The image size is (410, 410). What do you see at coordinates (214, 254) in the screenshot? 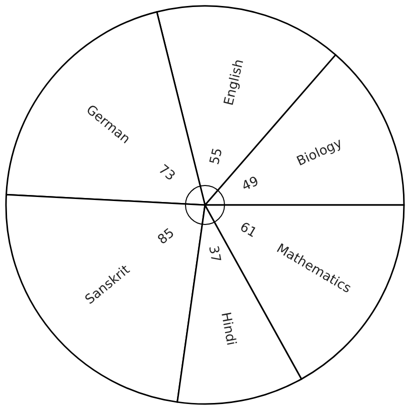
I see `data-label: 37` at bounding box center [214, 254].